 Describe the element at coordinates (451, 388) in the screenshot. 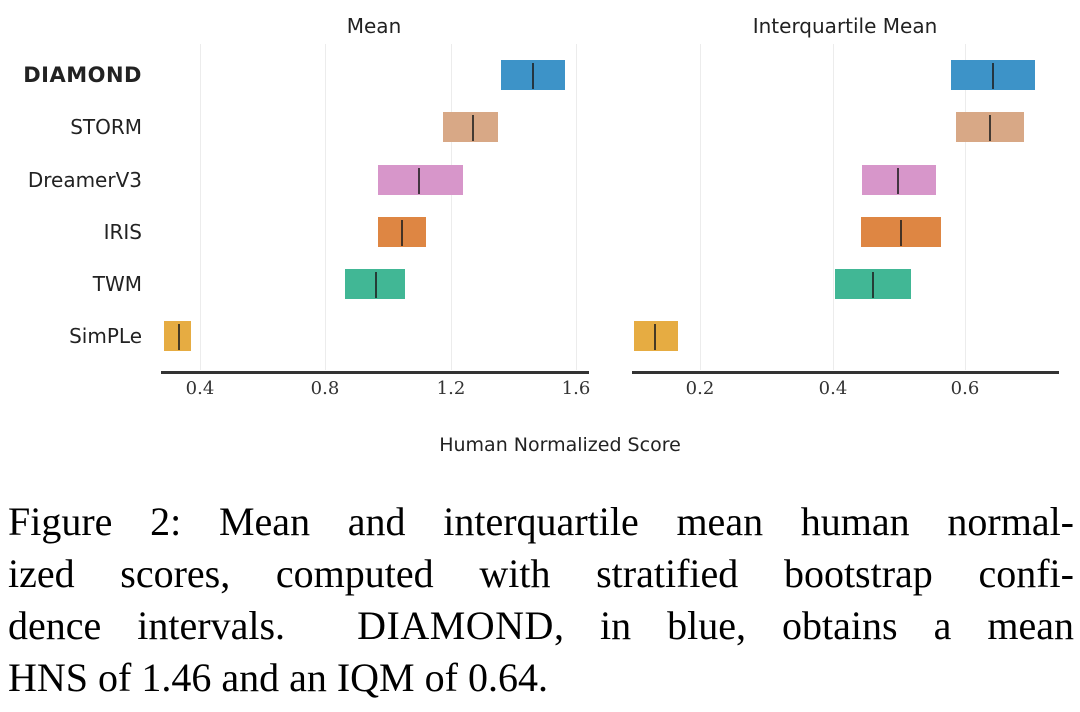

I see `x-tick-label: 1.2` at that location.